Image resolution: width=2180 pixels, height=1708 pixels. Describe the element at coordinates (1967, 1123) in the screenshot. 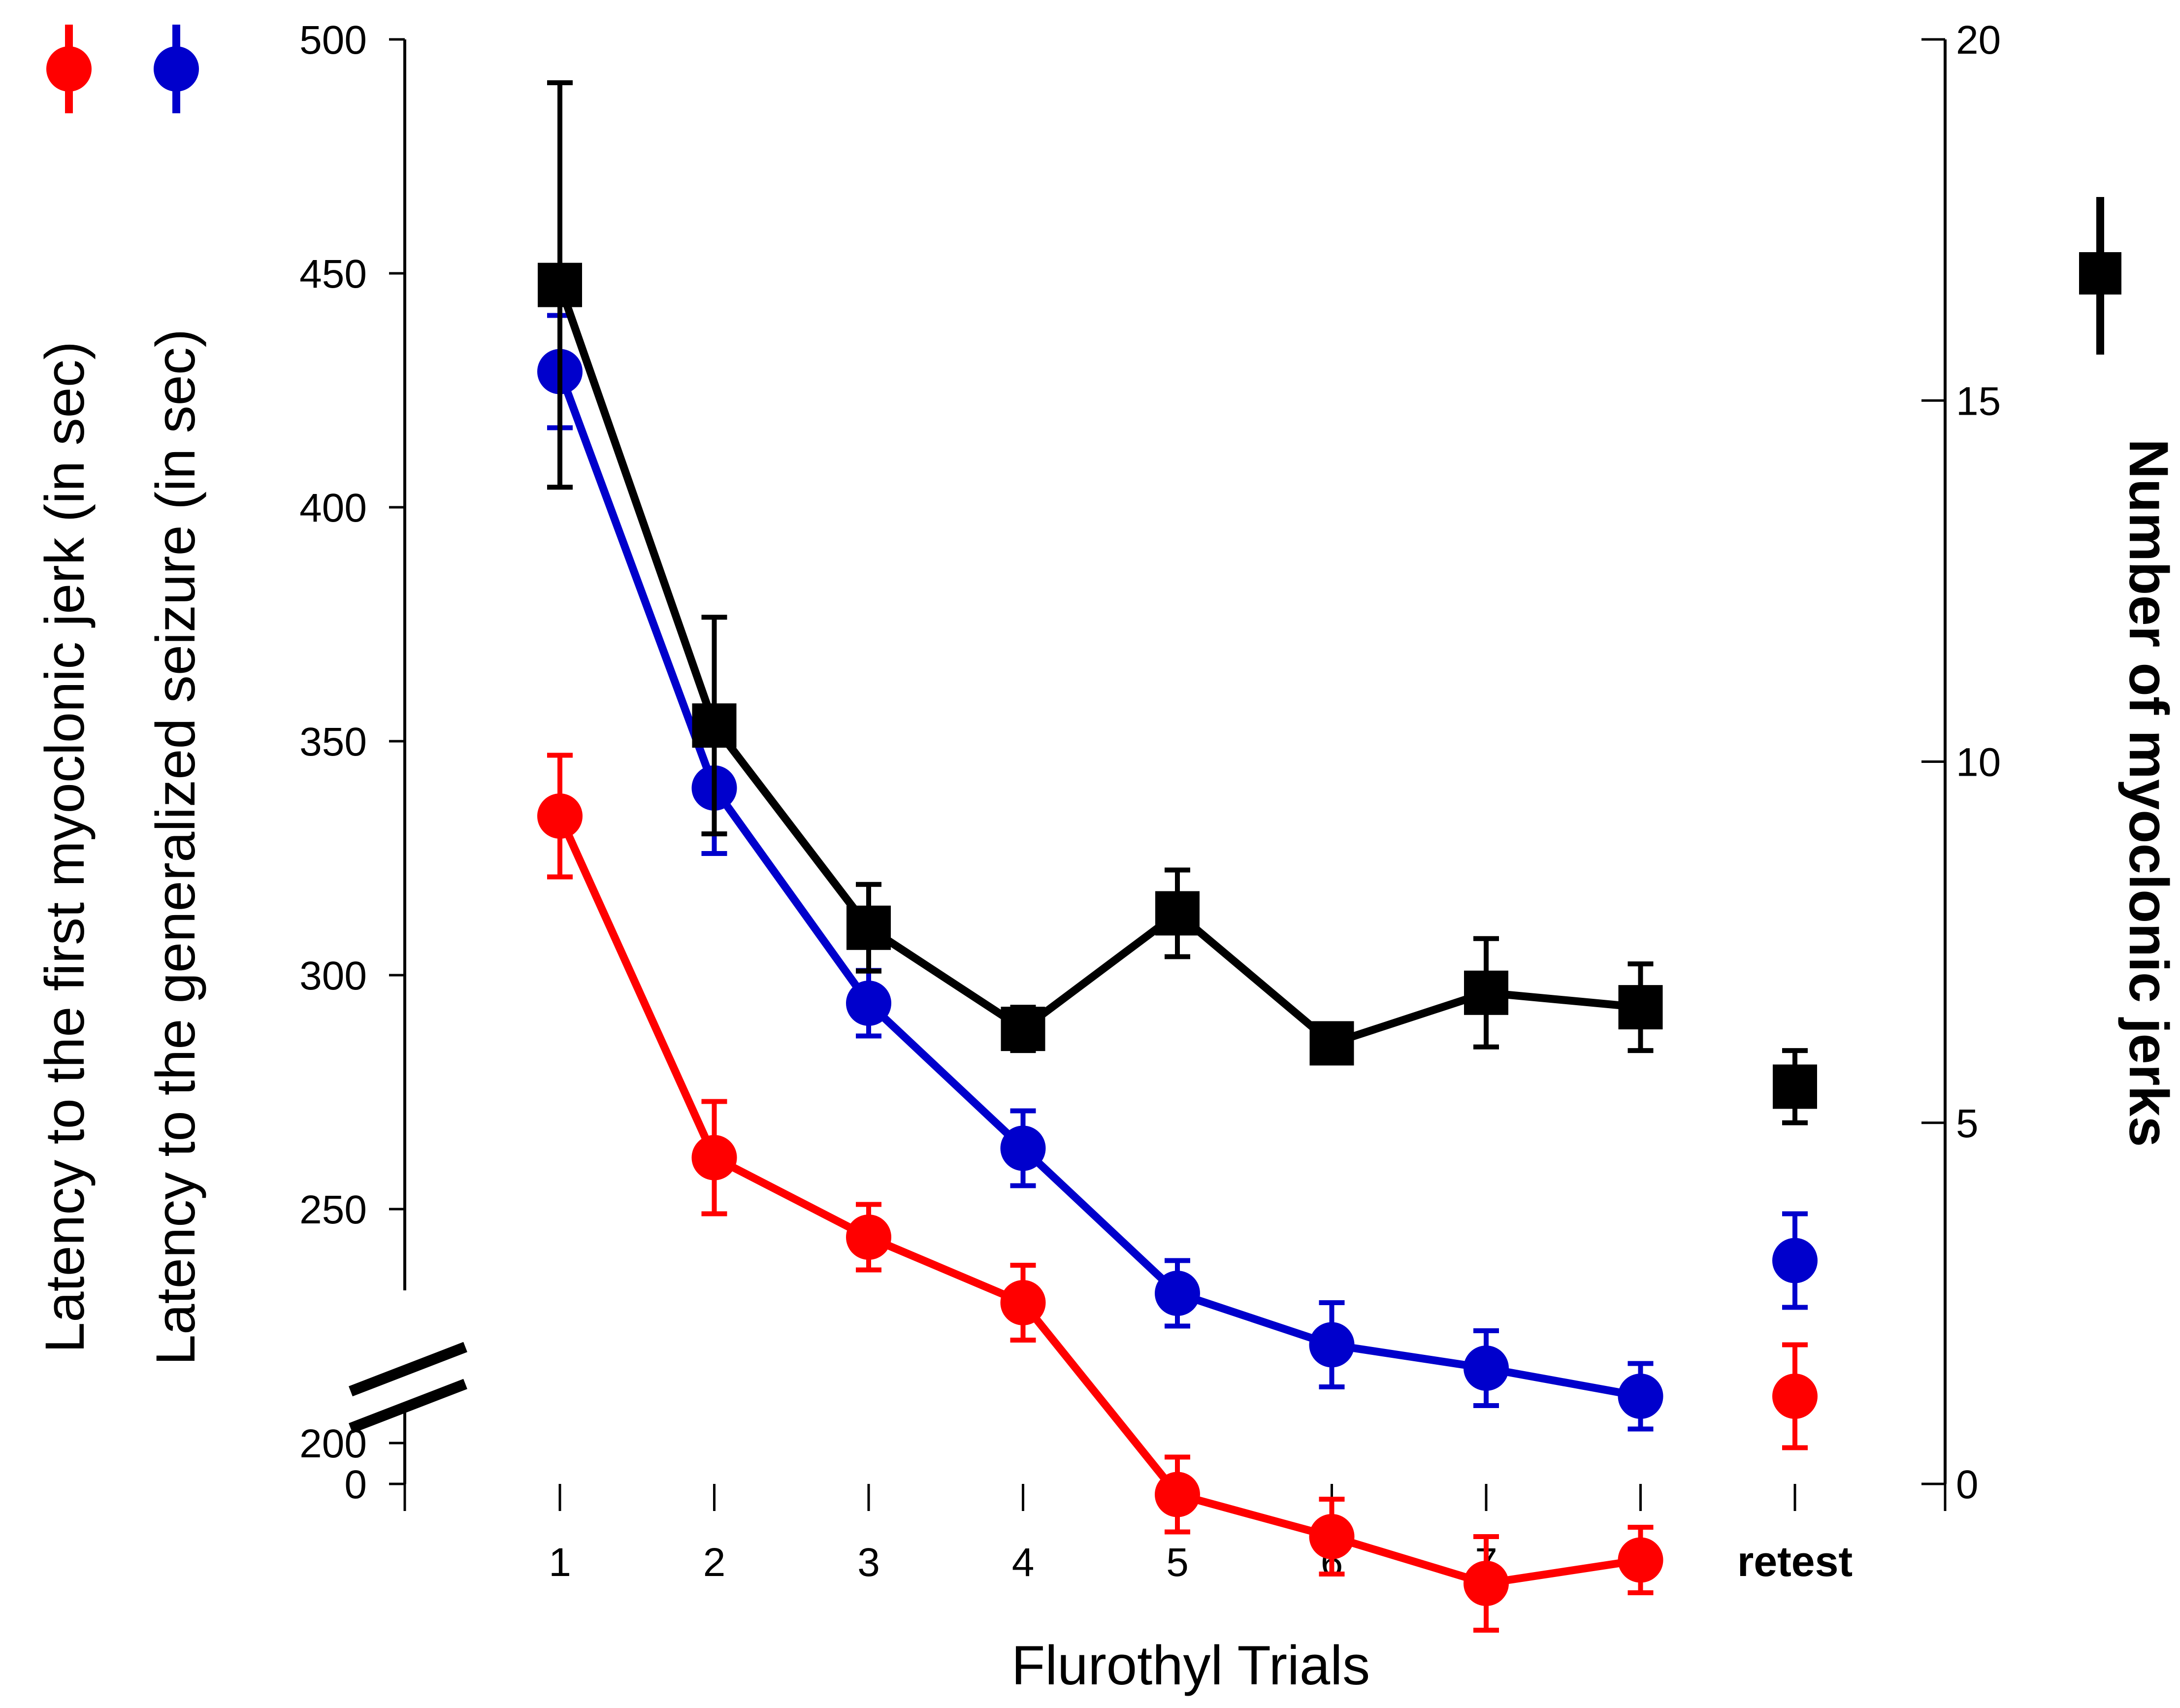

I see `right-tick-label: 5` at that location.